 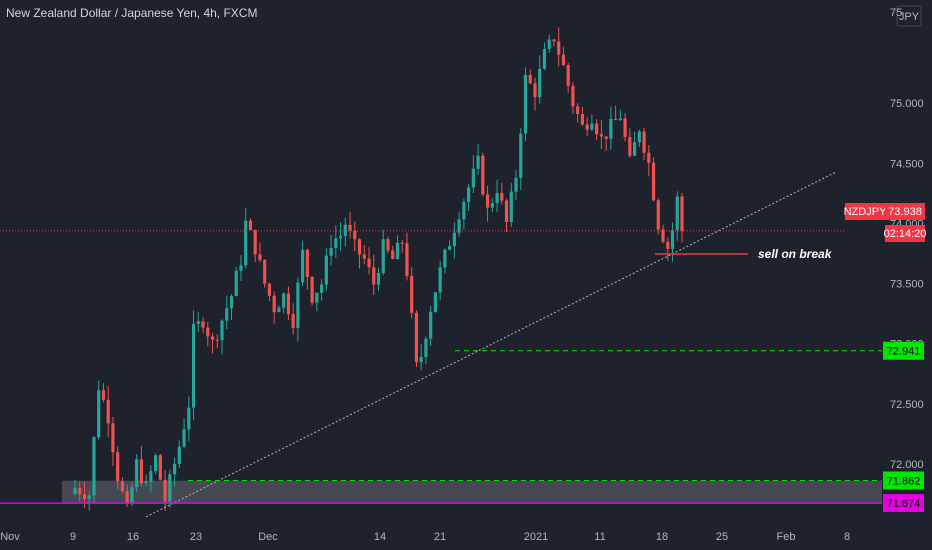 What do you see at coordinates (196, 537) in the screenshot?
I see `x-tick-label: 23` at bounding box center [196, 537].